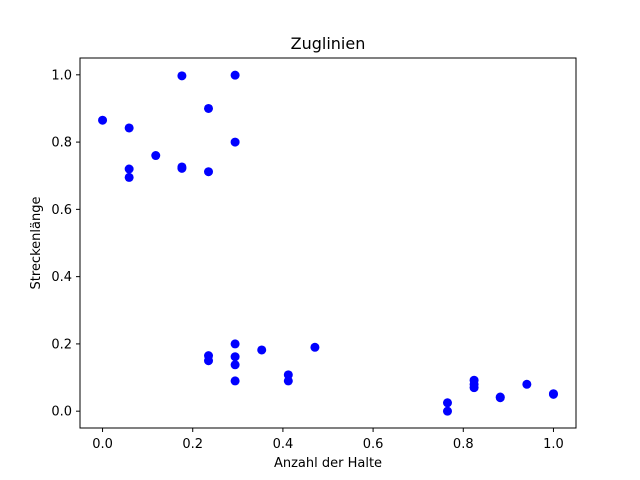 The width and height of the screenshot is (640, 480). What do you see at coordinates (36, 243) in the screenshot?
I see `y-axis-label: Streckenlänge` at bounding box center [36, 243].